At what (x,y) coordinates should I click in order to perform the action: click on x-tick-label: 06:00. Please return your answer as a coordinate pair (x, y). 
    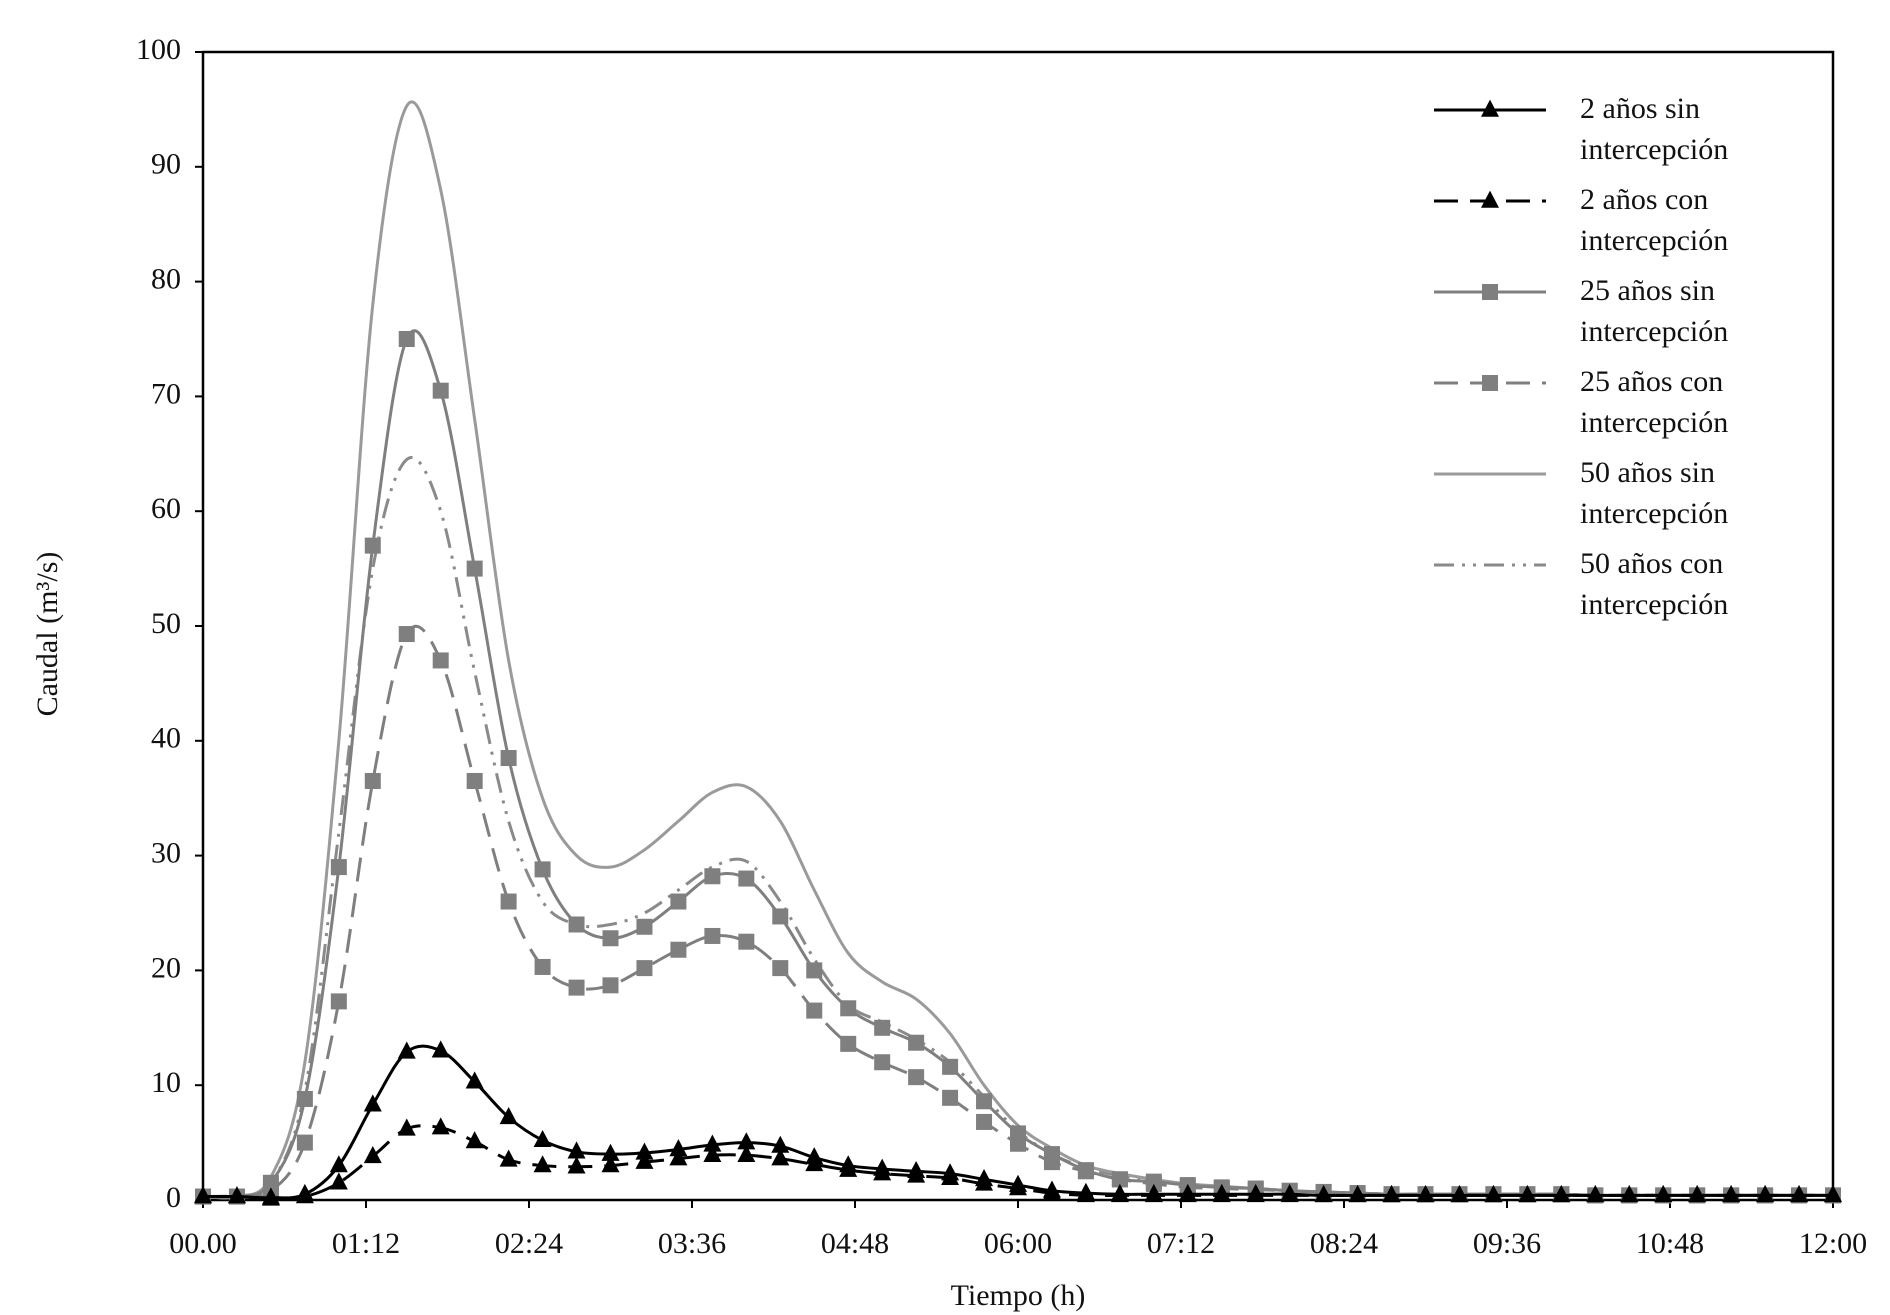
    Looking at the image, I should click on (1018, 1243).